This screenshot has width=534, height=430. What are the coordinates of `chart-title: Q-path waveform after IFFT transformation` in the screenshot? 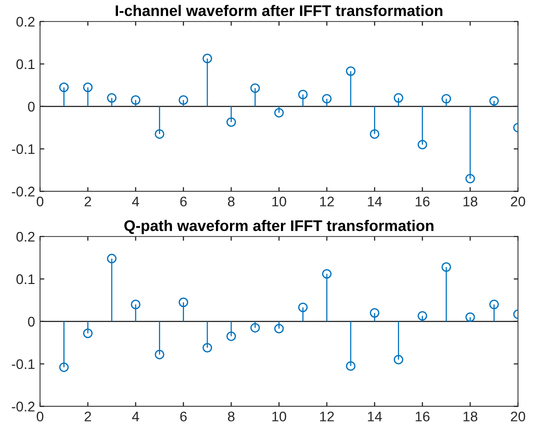 It's located at (279, 227).